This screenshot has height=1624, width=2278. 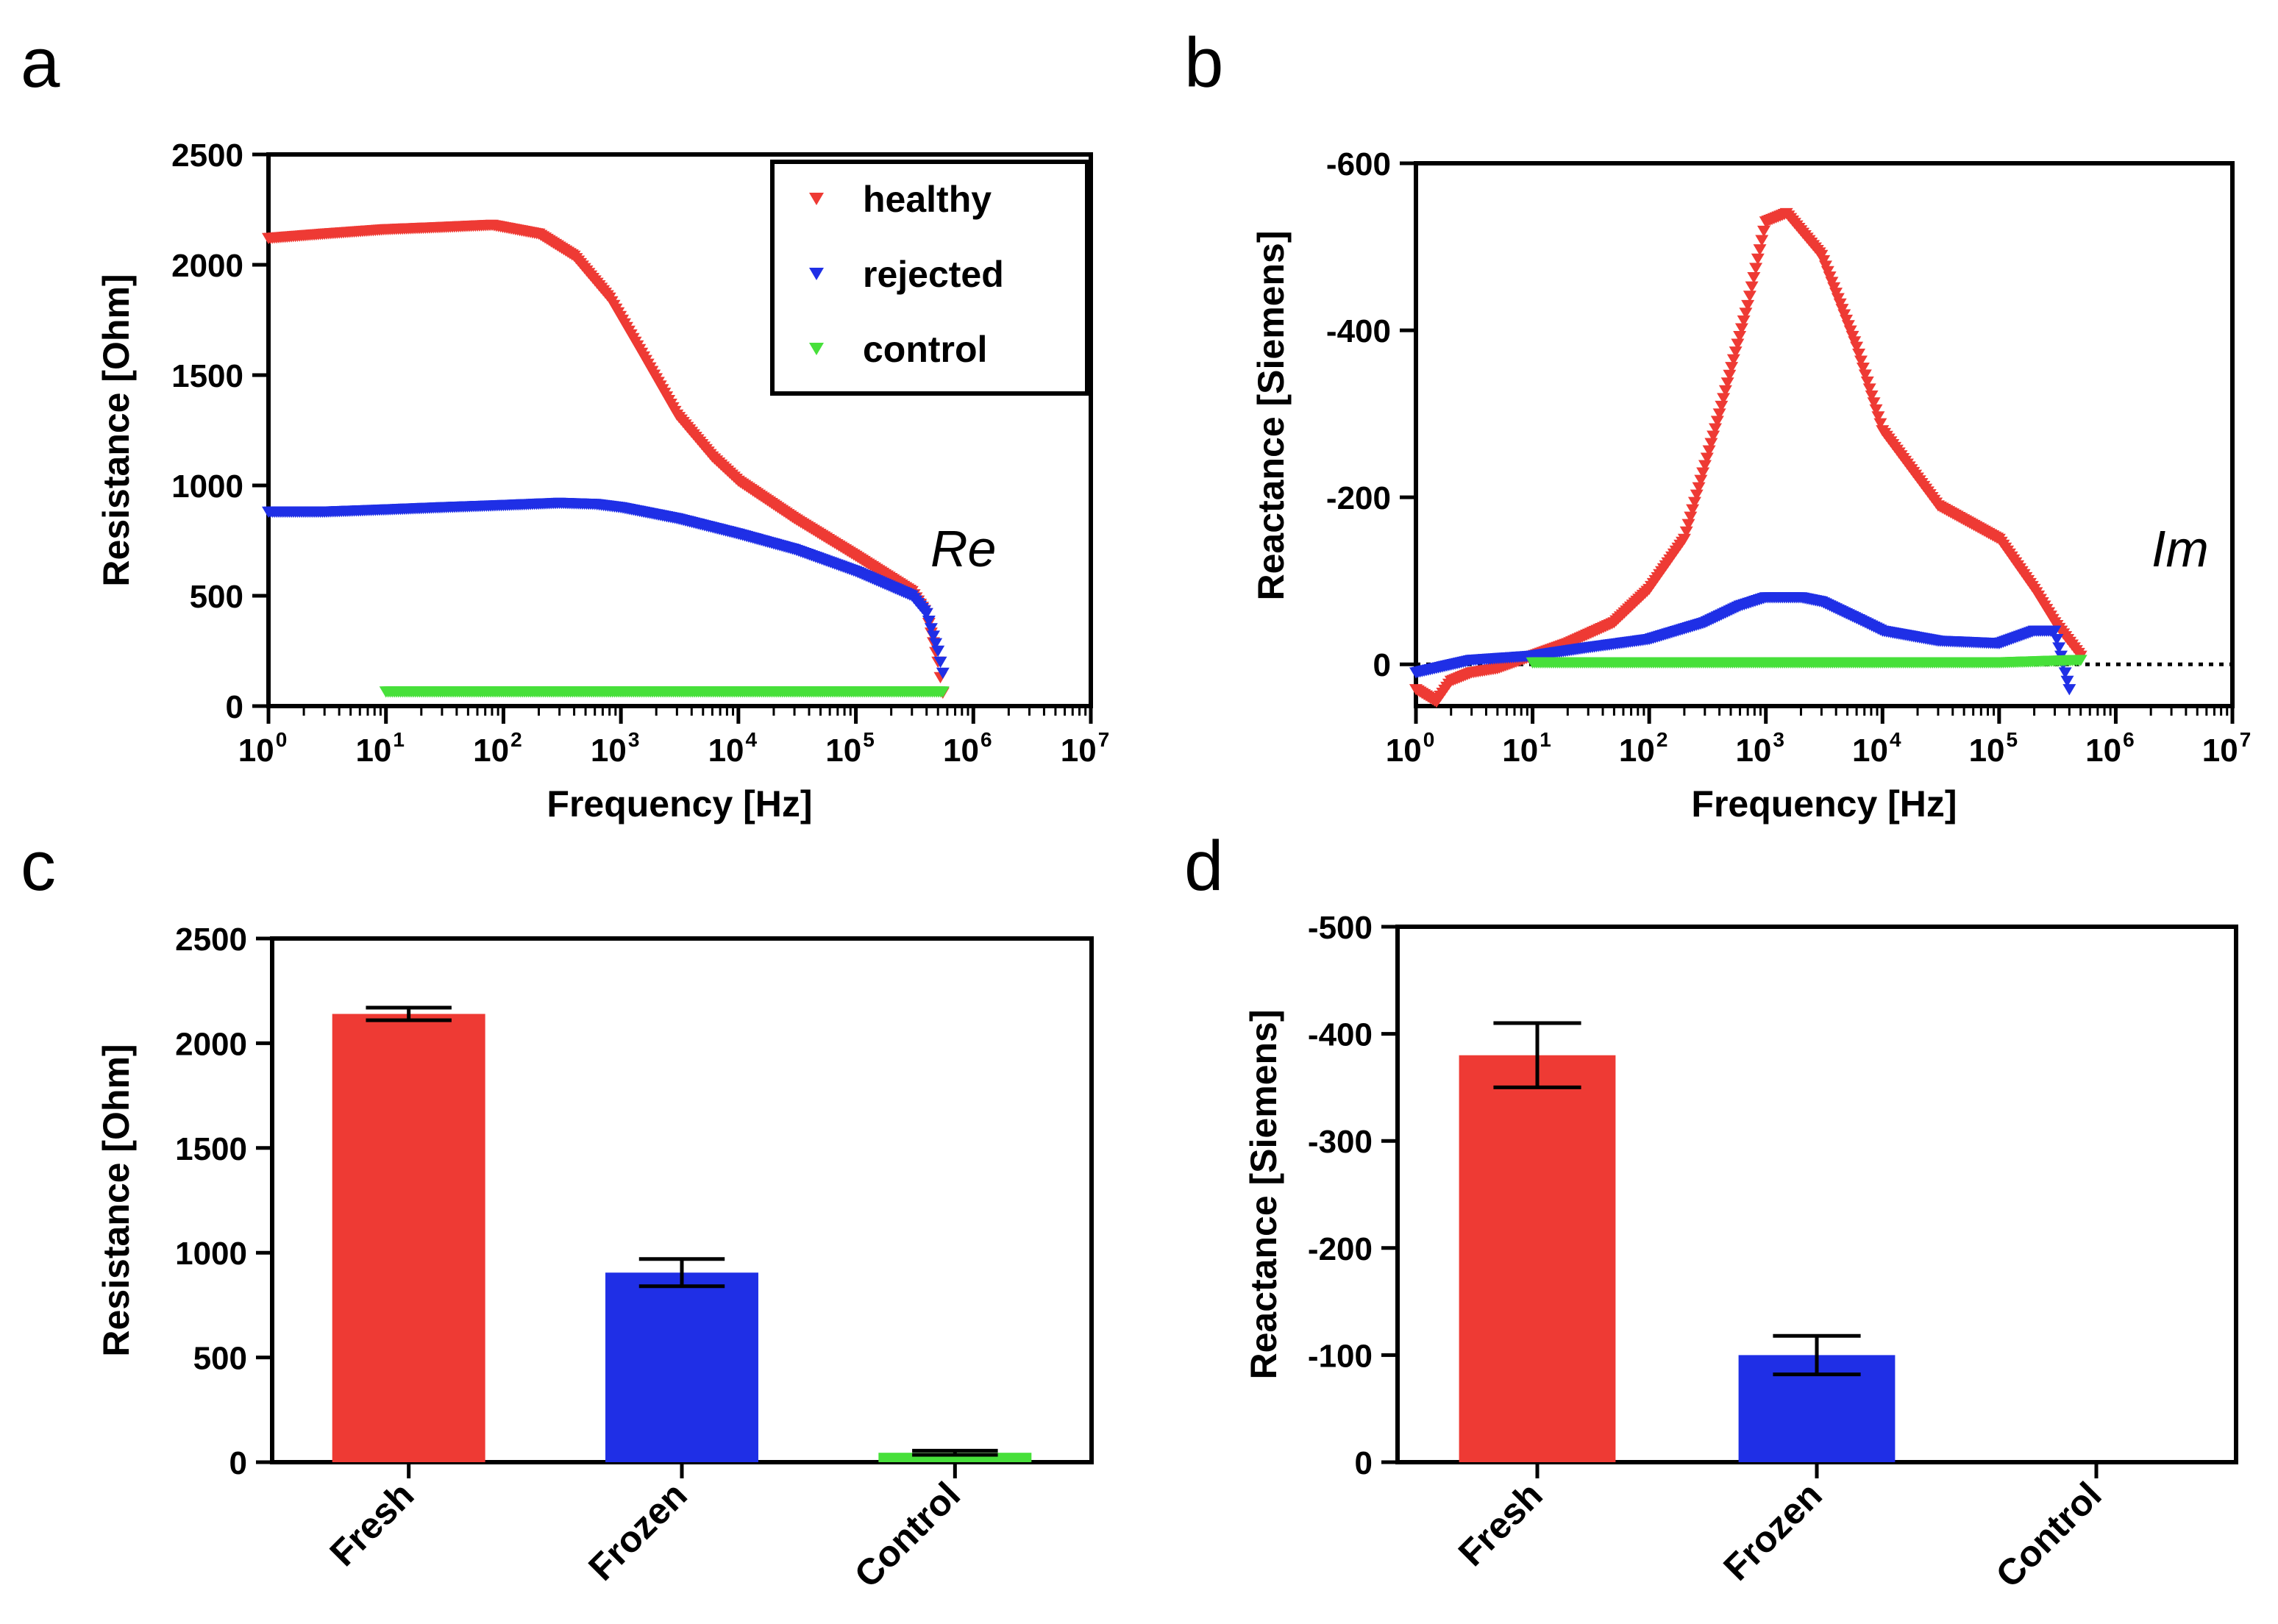 I want to click on bars-d, so click(x=1677, y=1241).